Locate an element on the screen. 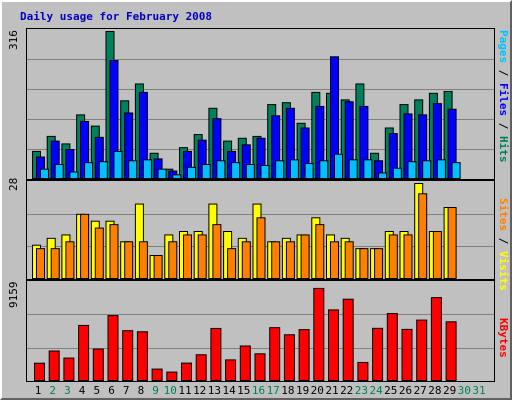 The height and width of the screenshot is (400, 512). day-label-16: 16 is located at coordinates (258, 390).